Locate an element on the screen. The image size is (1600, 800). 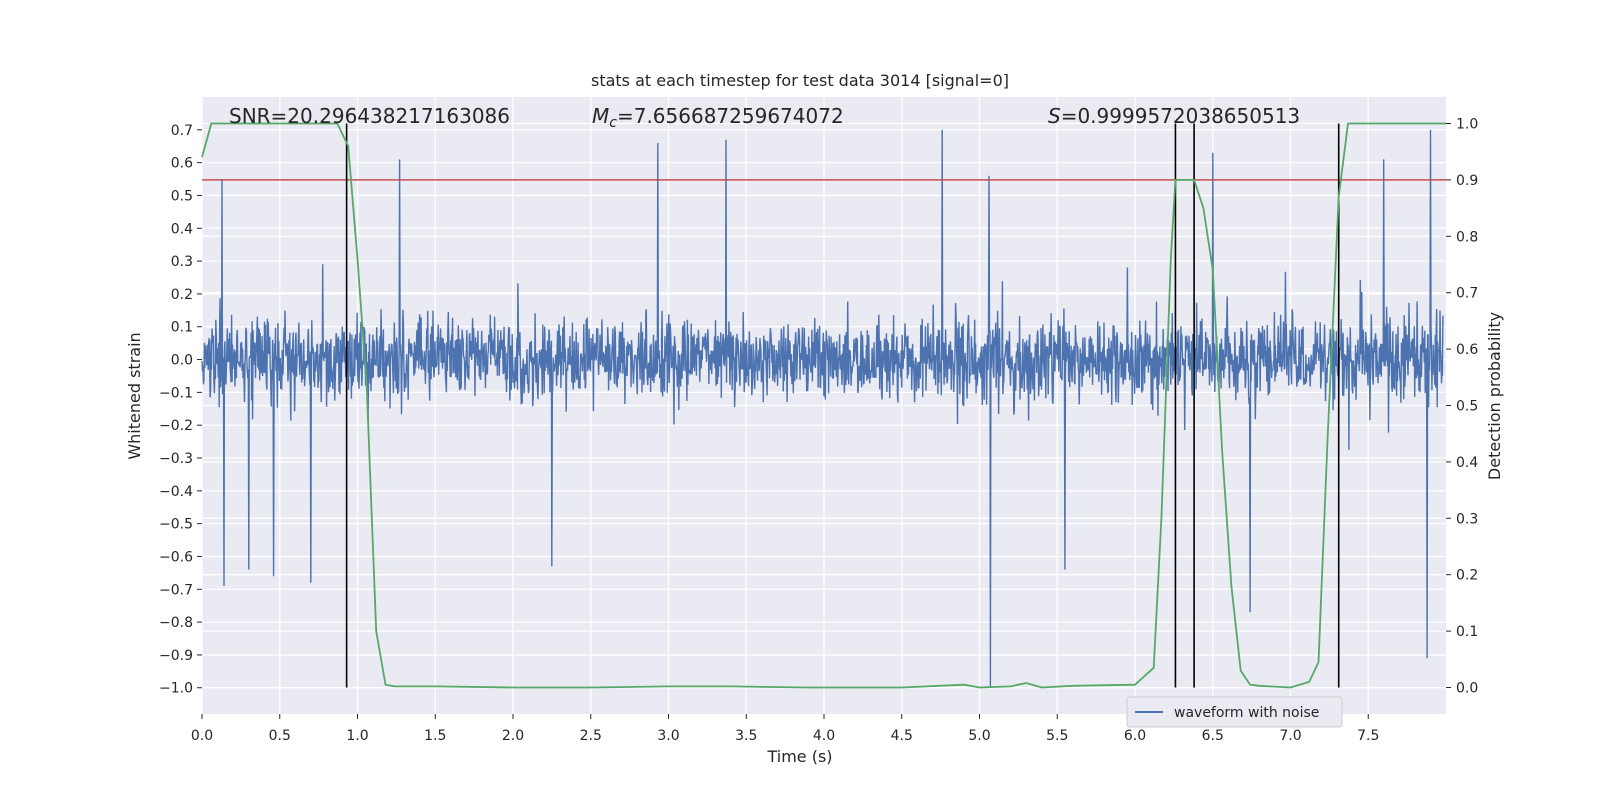
y-tick-label: 0.2 is located at coordinates (182, 295).